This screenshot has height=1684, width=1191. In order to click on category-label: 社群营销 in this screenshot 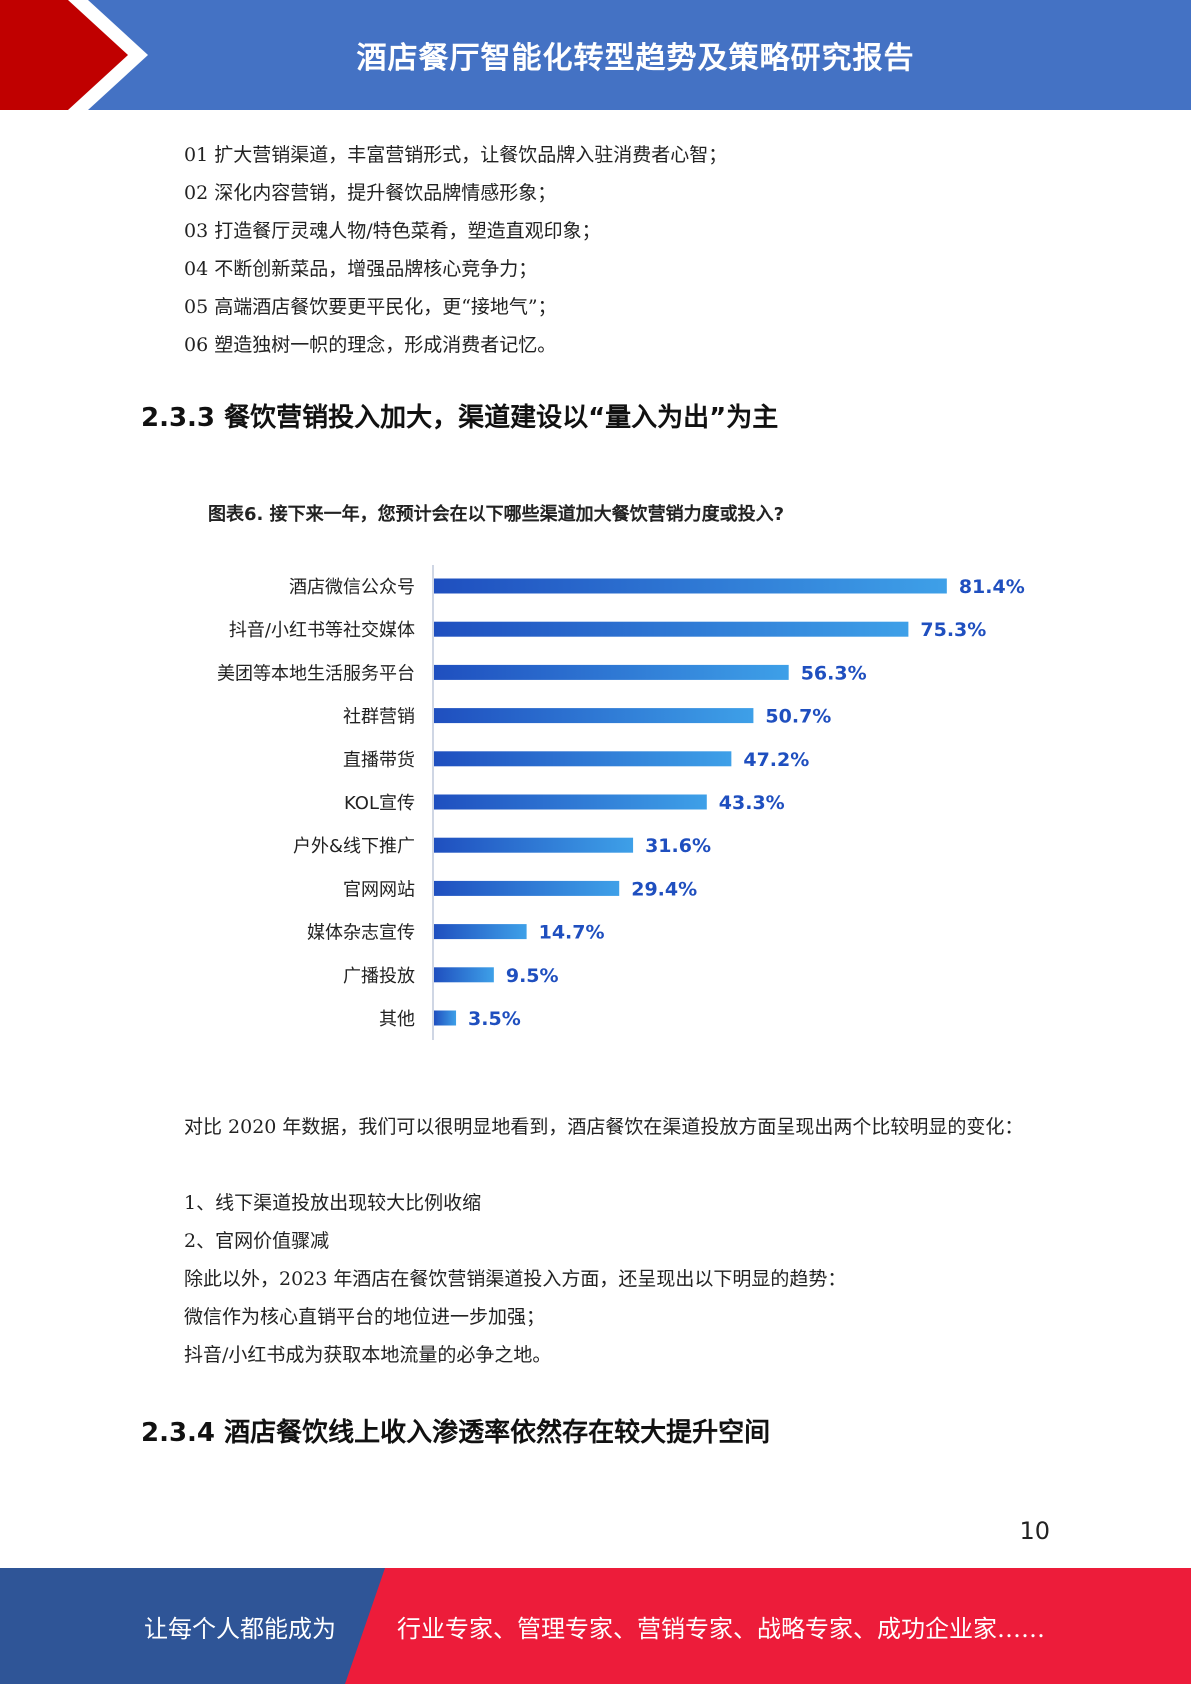, I will do `click(379, 717)`.